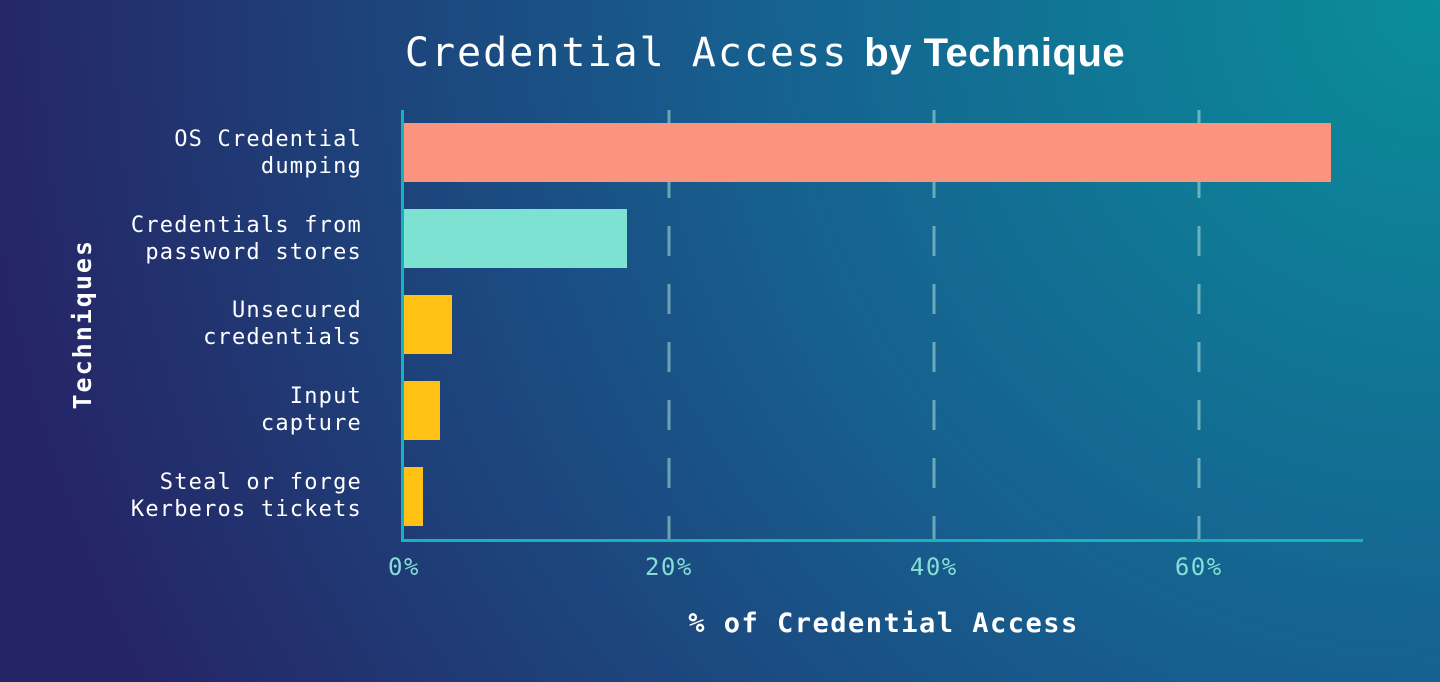  What do you see at coordinates (422, 410) in the screenshot?
I see `bar-input-capture` at bounding box center [422, 410].